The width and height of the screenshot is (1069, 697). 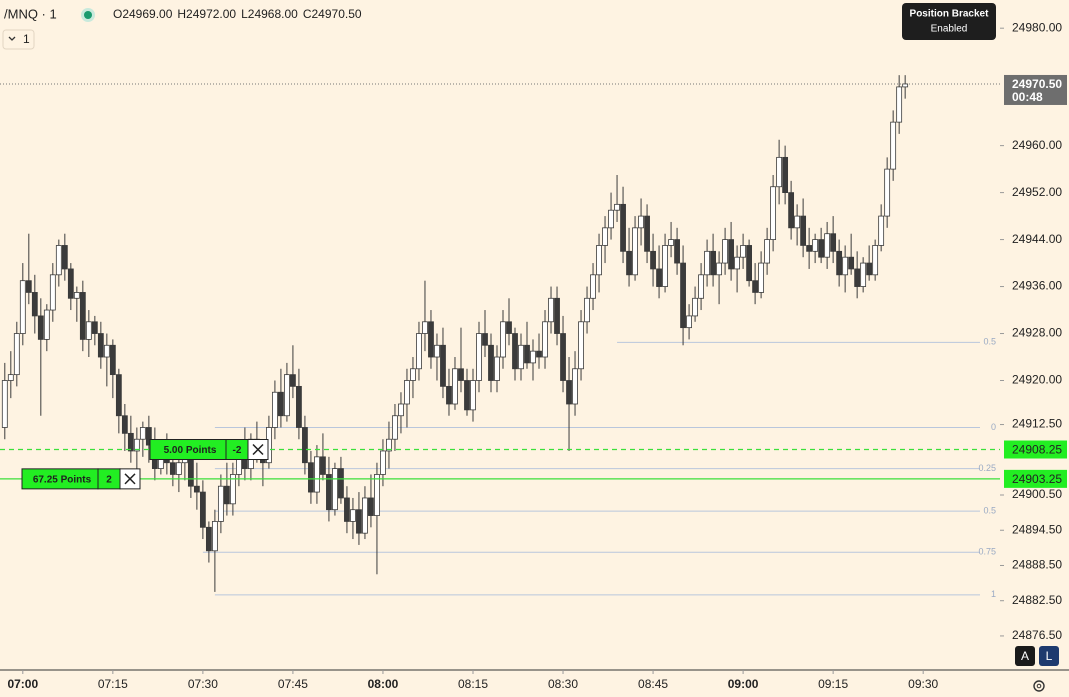 What do you see at coordinates (473, 684) in the screenshot?
I see `x-tick-label: 08:15` at bounding box center [473, 684].